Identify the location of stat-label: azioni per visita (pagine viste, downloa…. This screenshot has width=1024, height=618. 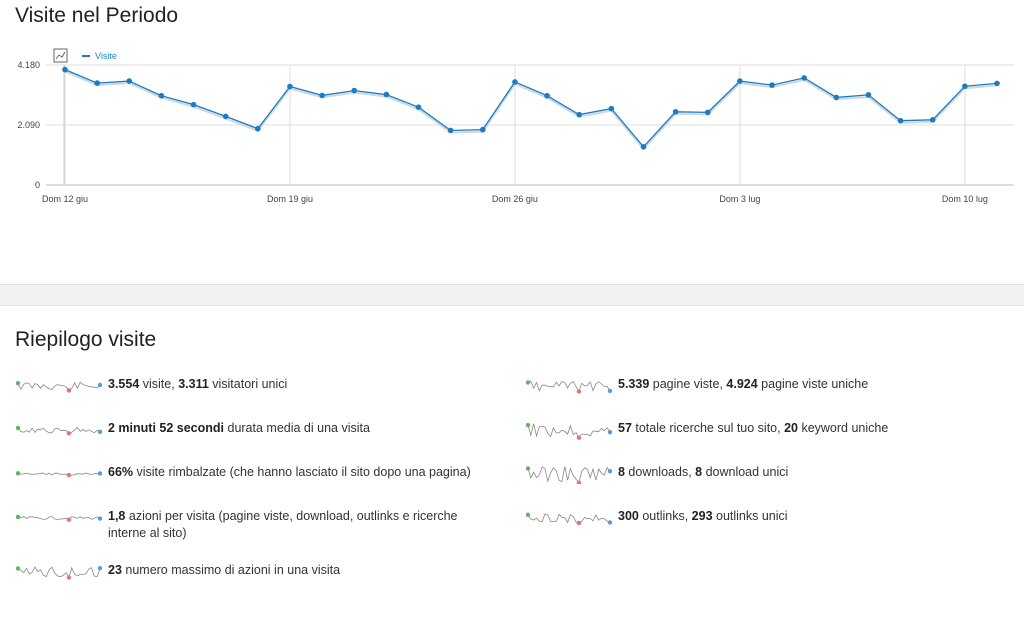
(283, 524).